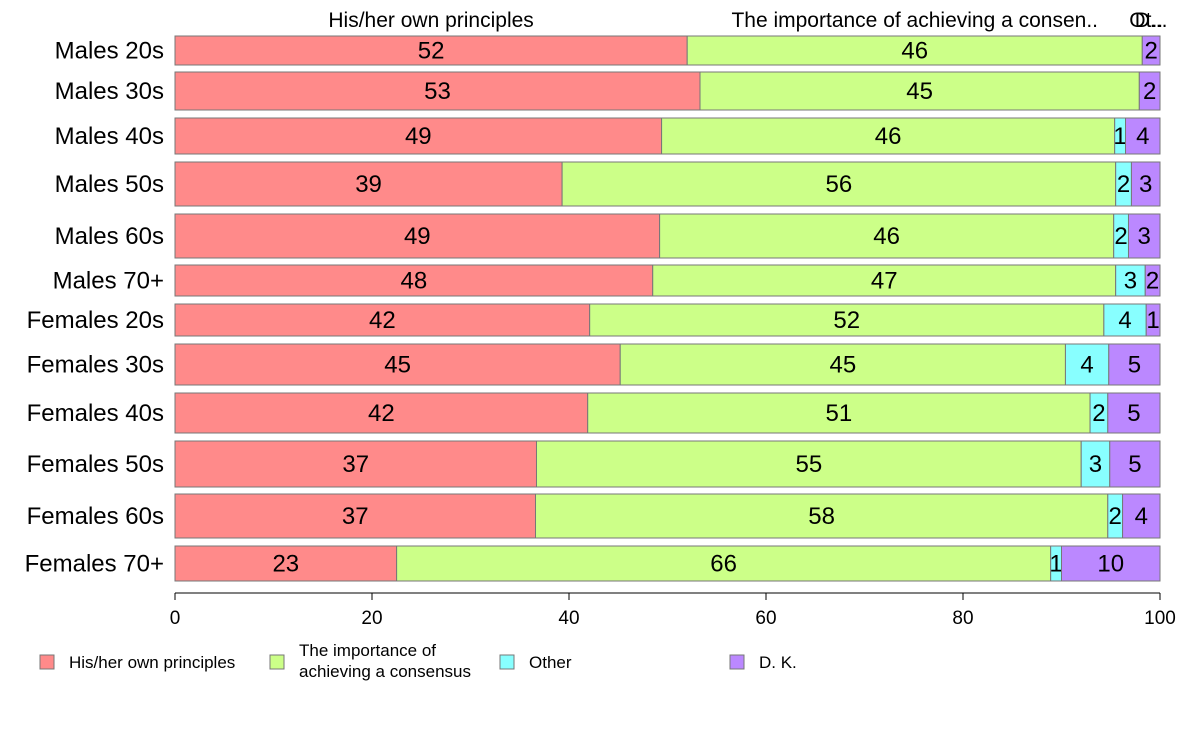 Image resolution: width=1188 pixels, height=736 pixels. I want to click on data-label: 51, so click(839, 413).